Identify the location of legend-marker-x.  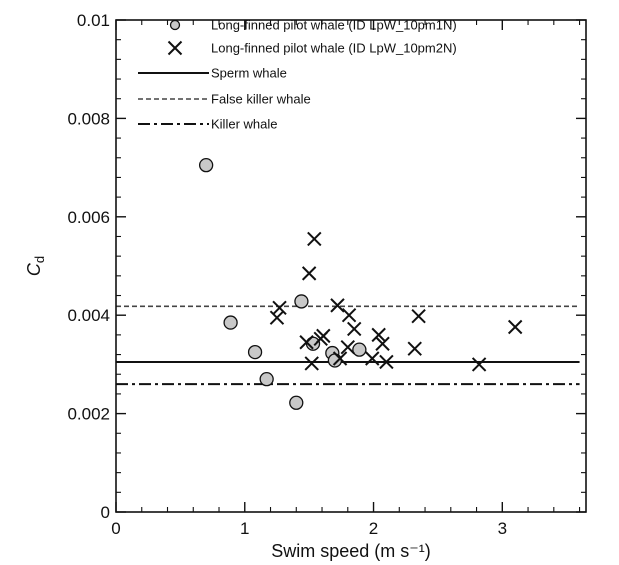
(175, 48).